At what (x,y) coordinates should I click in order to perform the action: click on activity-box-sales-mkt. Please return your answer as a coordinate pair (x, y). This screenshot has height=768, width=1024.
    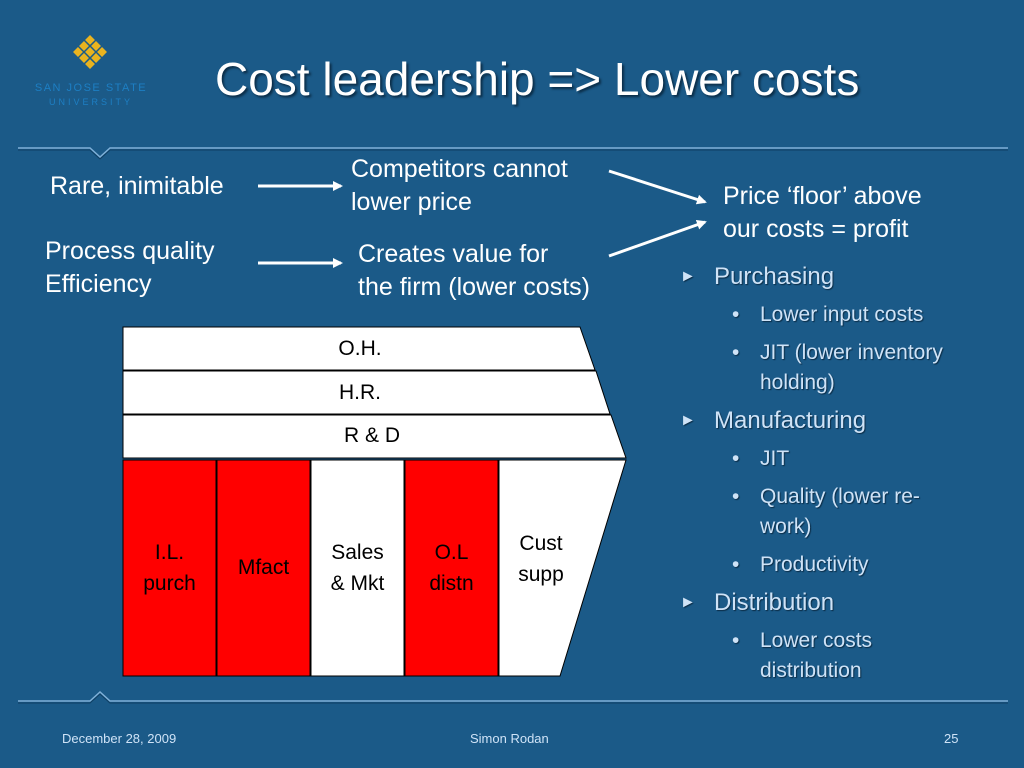
    Looking at the image, I should click on (357, 568).